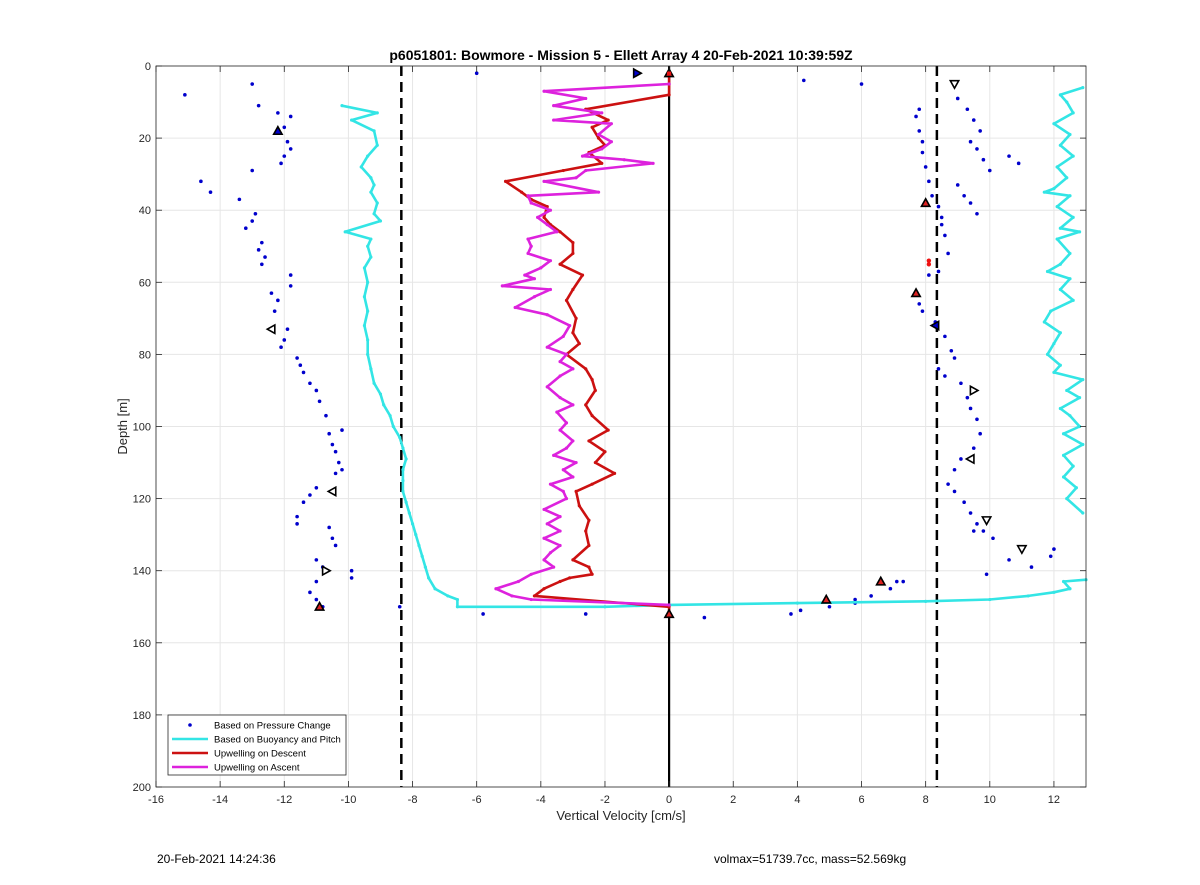 The width and height of the screenshot is (1200, 885). Describe the element at coordinates (926, 800) in the screenshot. I see `x-tick-label: 8` at that location.